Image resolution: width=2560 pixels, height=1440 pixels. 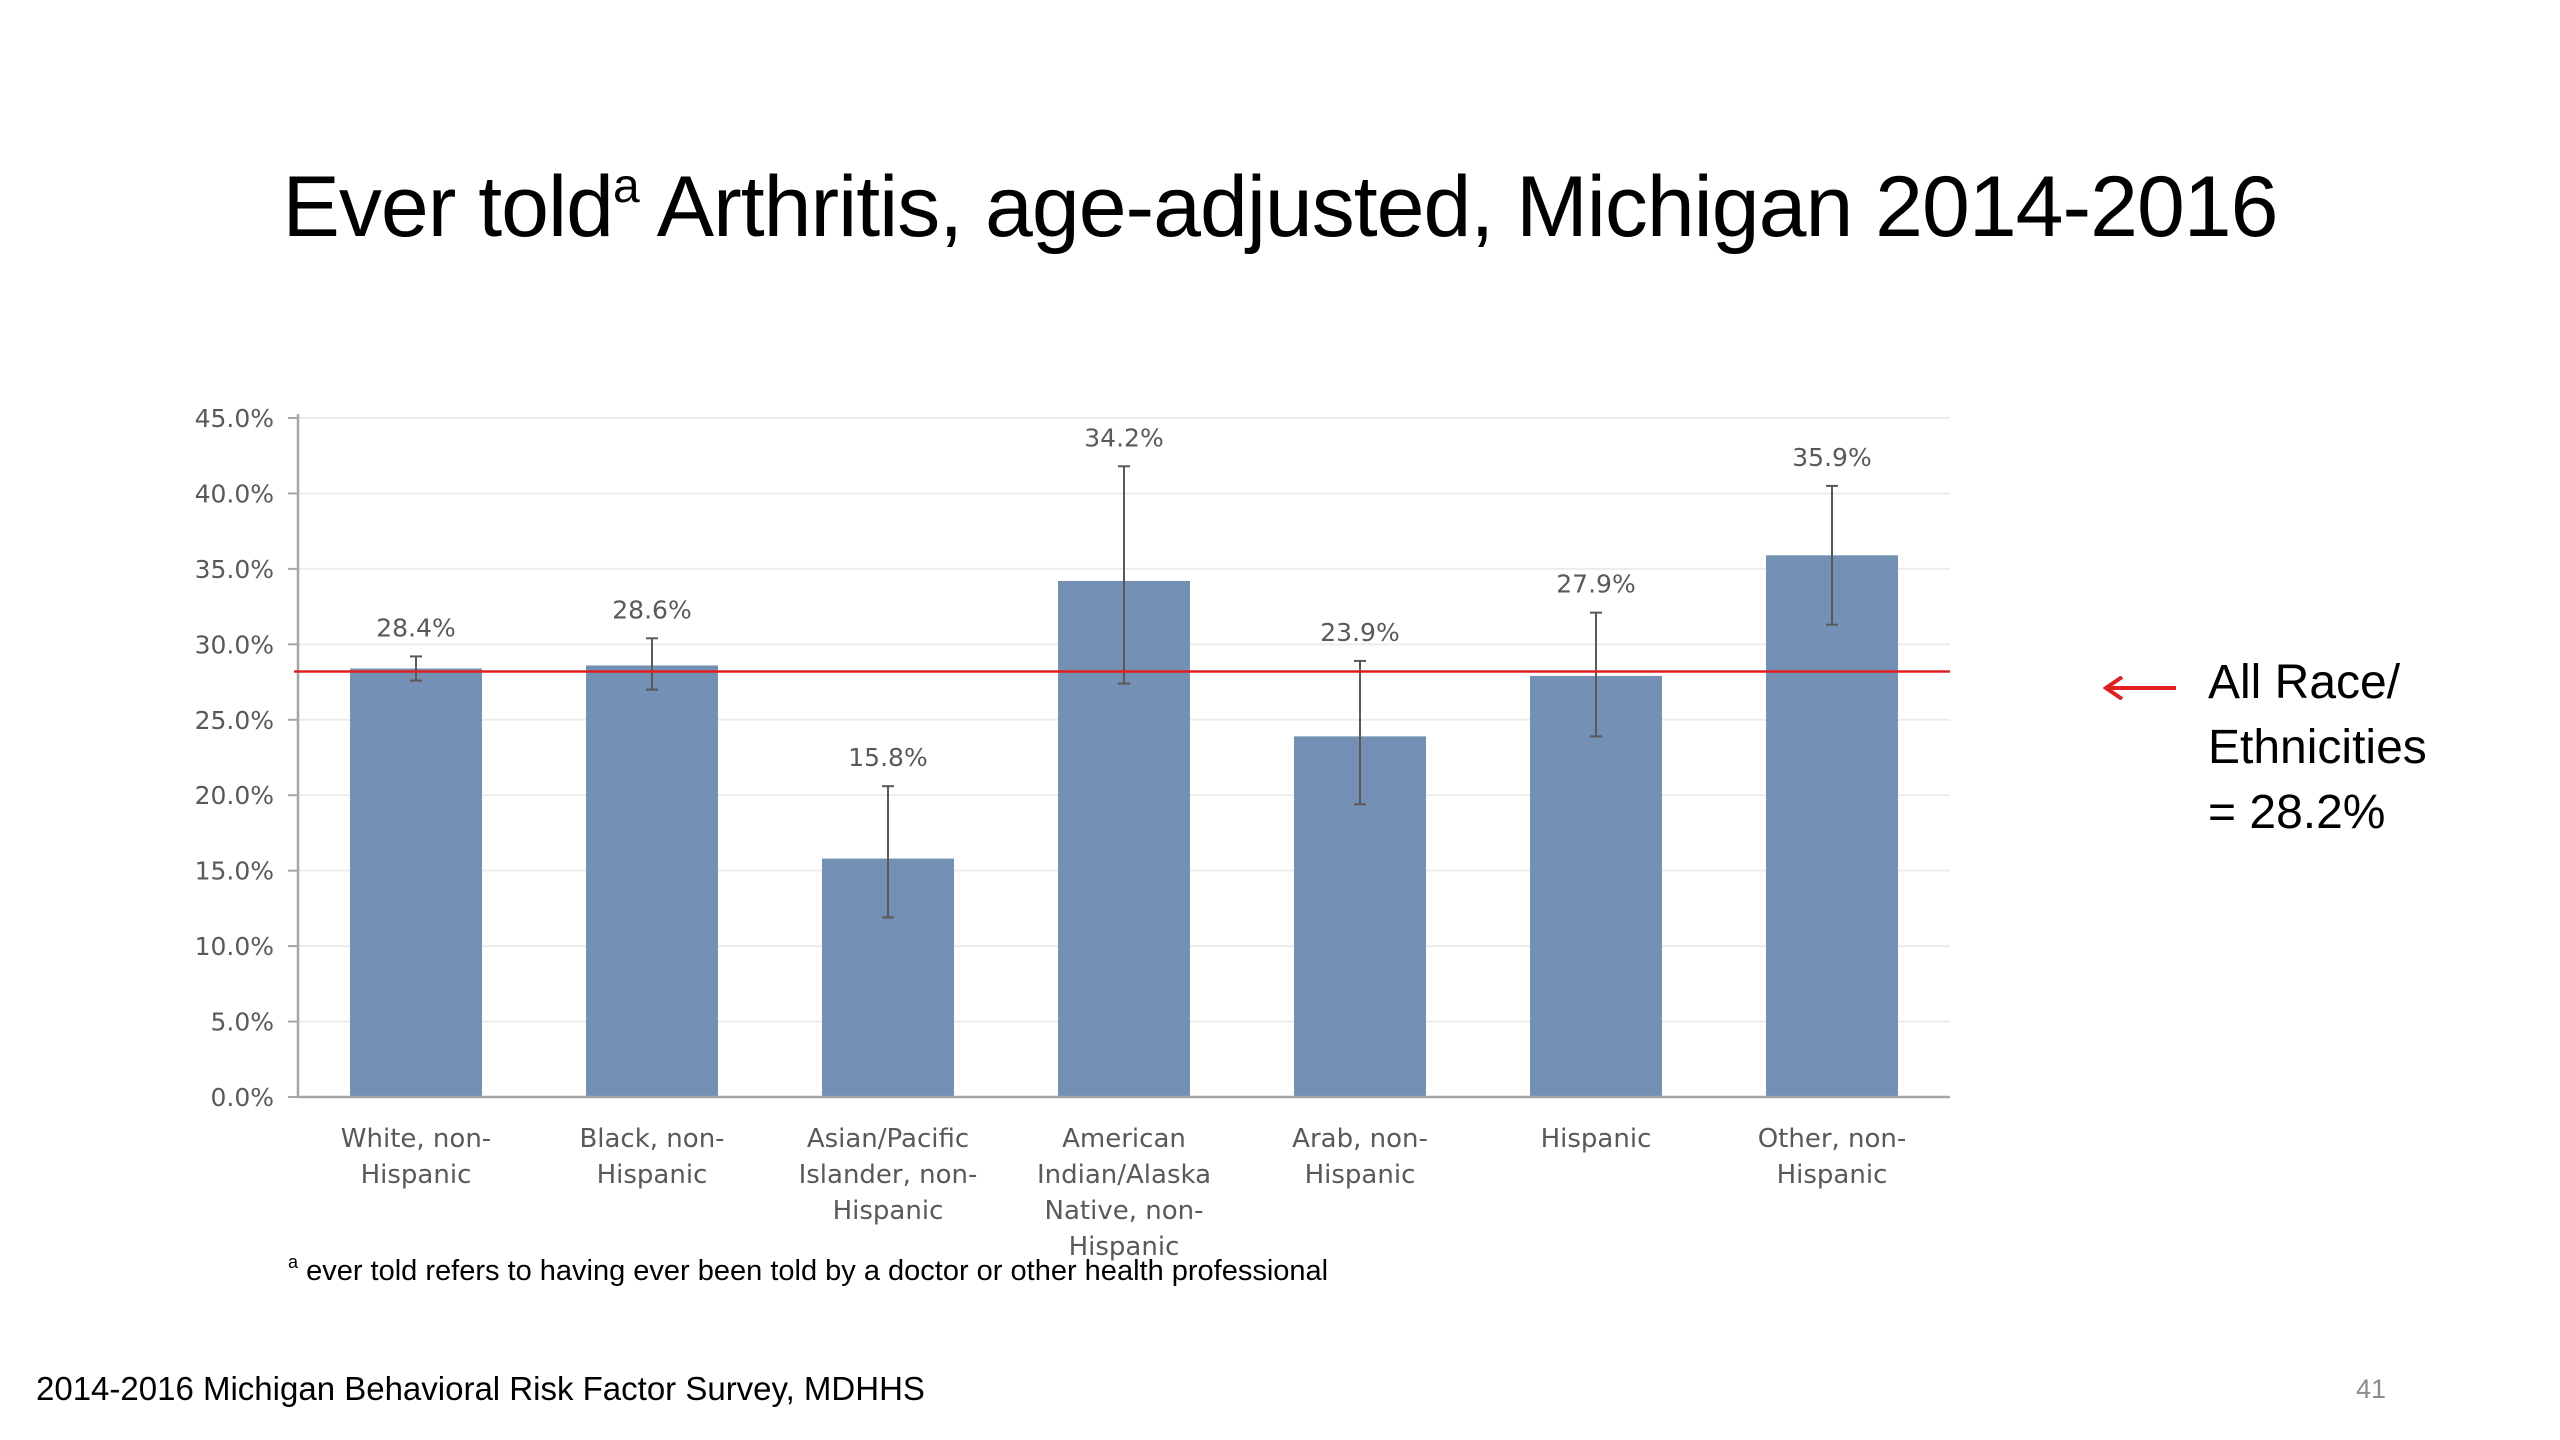 I want to click on x-category-label-line: Islander, non-, so click(x=888, y=1175).